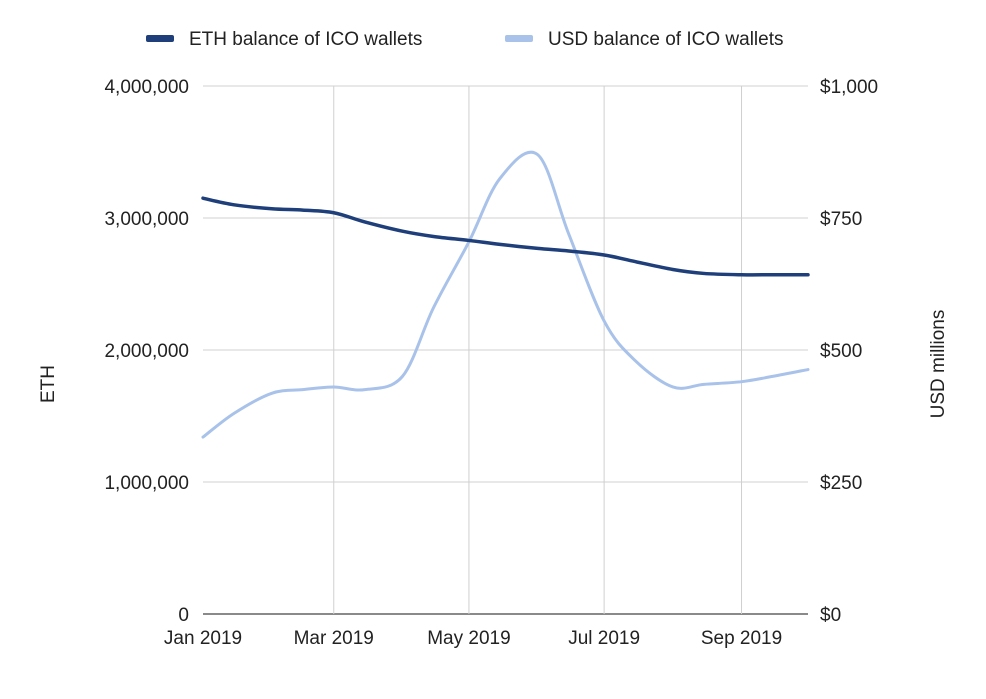 The width and height of the screenshot is (986, 699). I want to click on y-left-tick-label: 4,000,000, so click(146, 87).